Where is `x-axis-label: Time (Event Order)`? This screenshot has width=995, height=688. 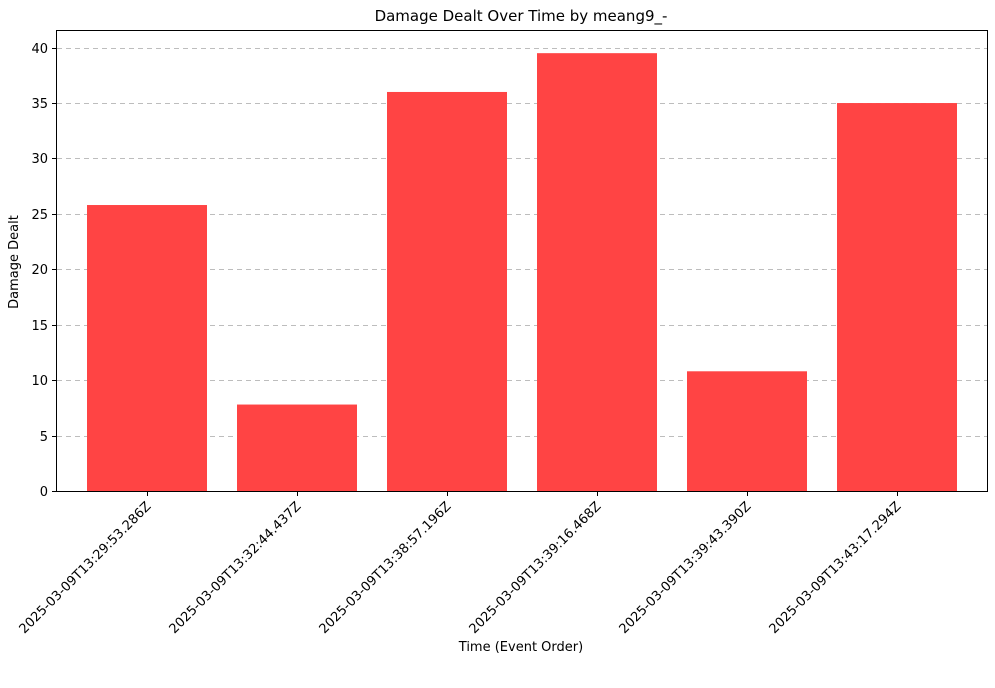
x-axis-label: Time (Event Order) is located at coordinates (520, 647).